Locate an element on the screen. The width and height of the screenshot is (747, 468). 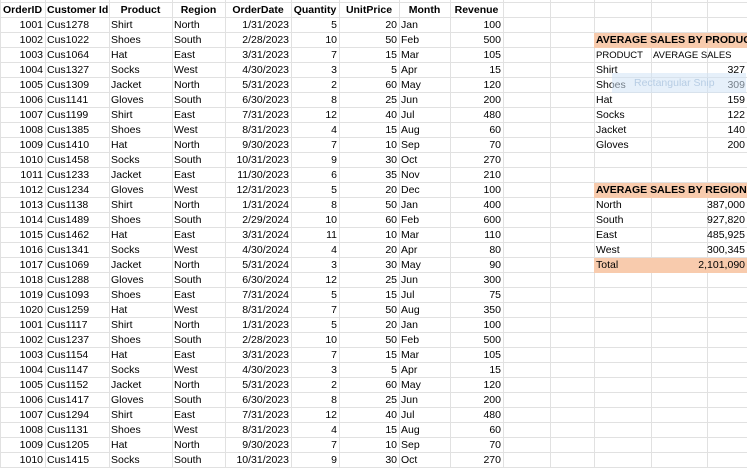
table-cell: 1007 is located at coordinates (31, 115).